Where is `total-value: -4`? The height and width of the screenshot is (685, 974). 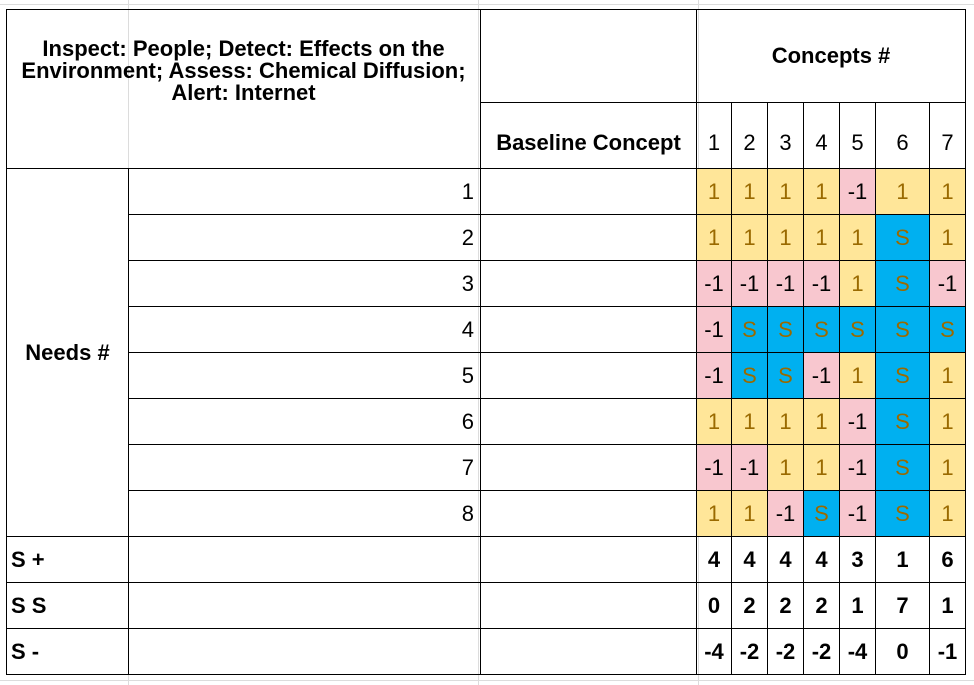 total-value: -4 is located at coordinates (857, 651).